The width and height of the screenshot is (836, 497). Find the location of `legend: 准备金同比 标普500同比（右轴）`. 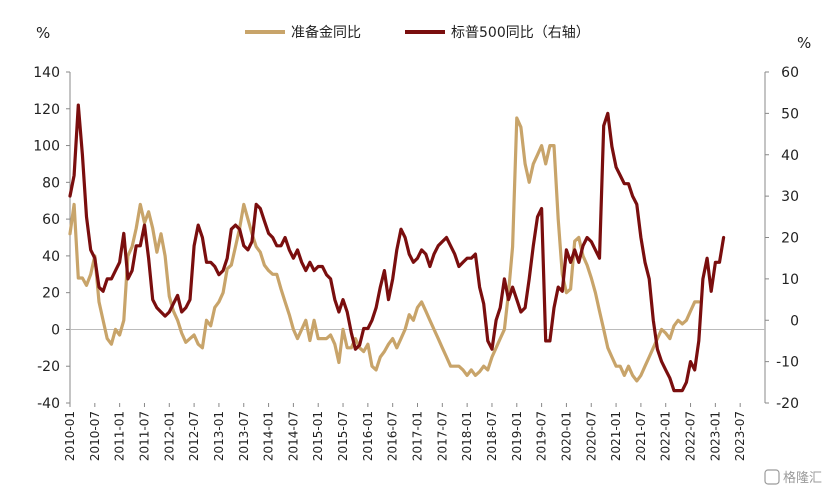

legend: 准备金同比 标普500同比（右轴） is located at coordinates (417, 32).